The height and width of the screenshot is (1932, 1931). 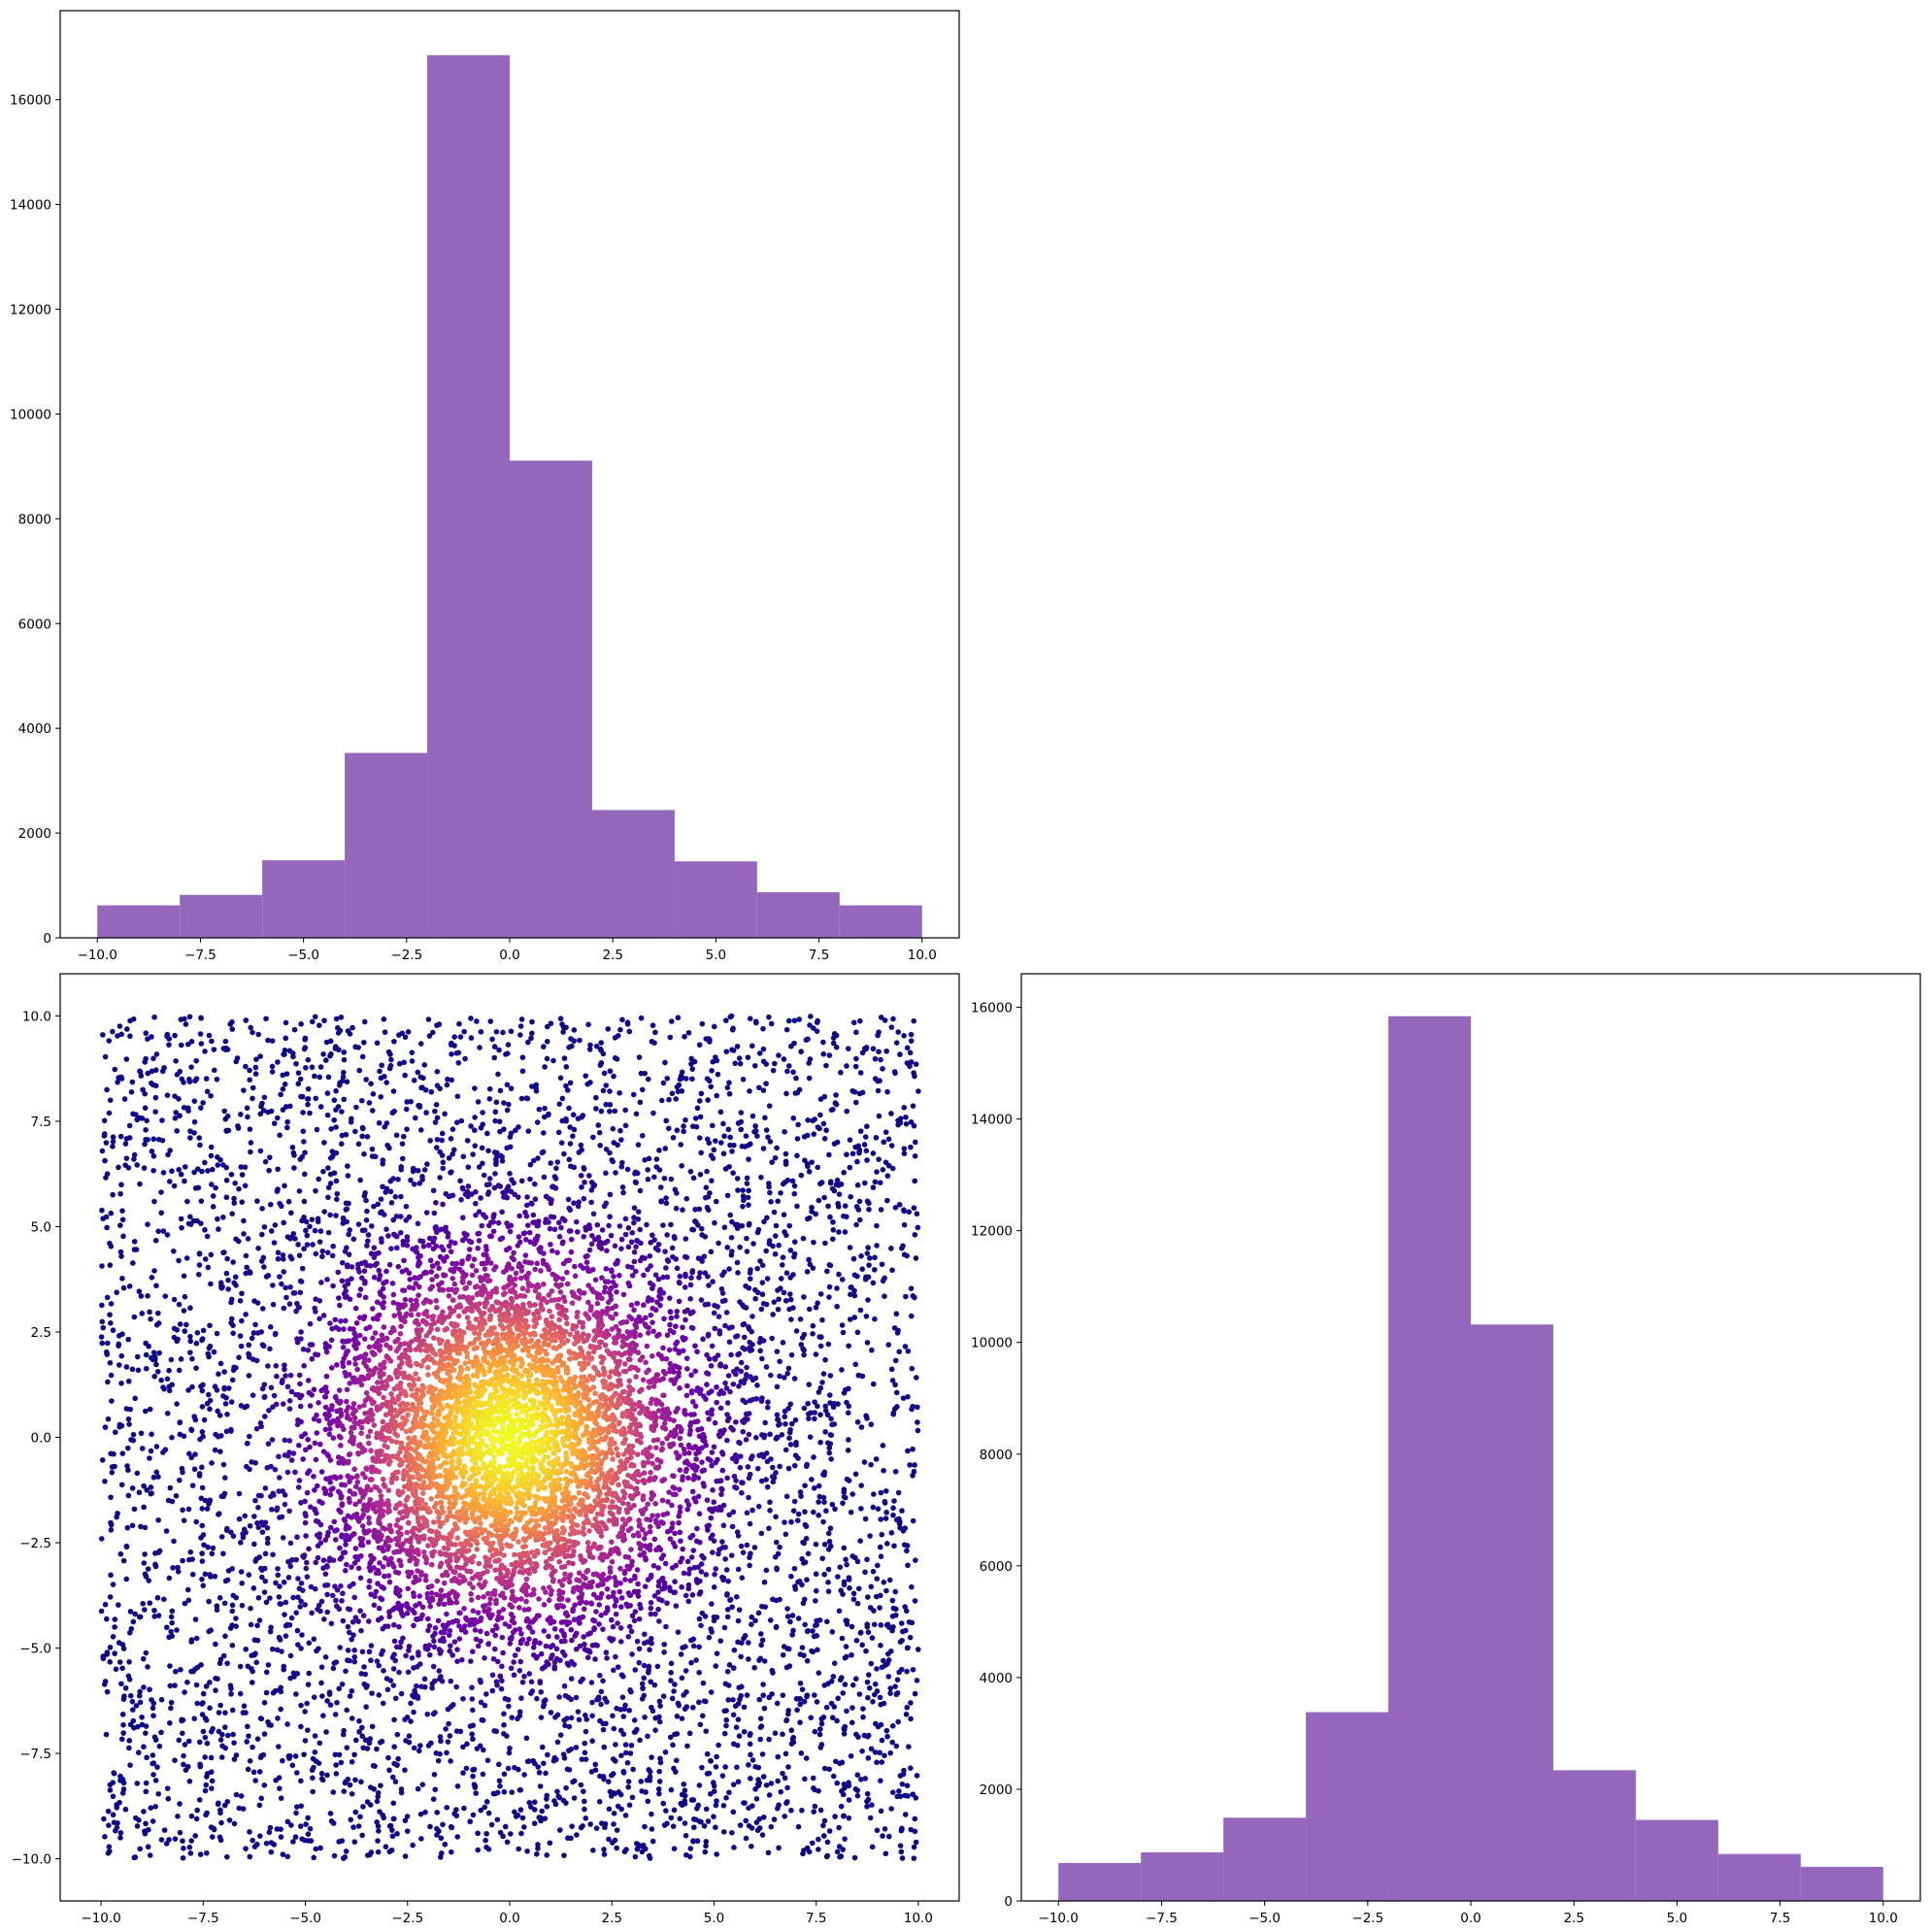 What do you see at coordinates (34, 520) in the screenshot?
I see `y-tick-label: 8000` at bounding box center [34, 520].